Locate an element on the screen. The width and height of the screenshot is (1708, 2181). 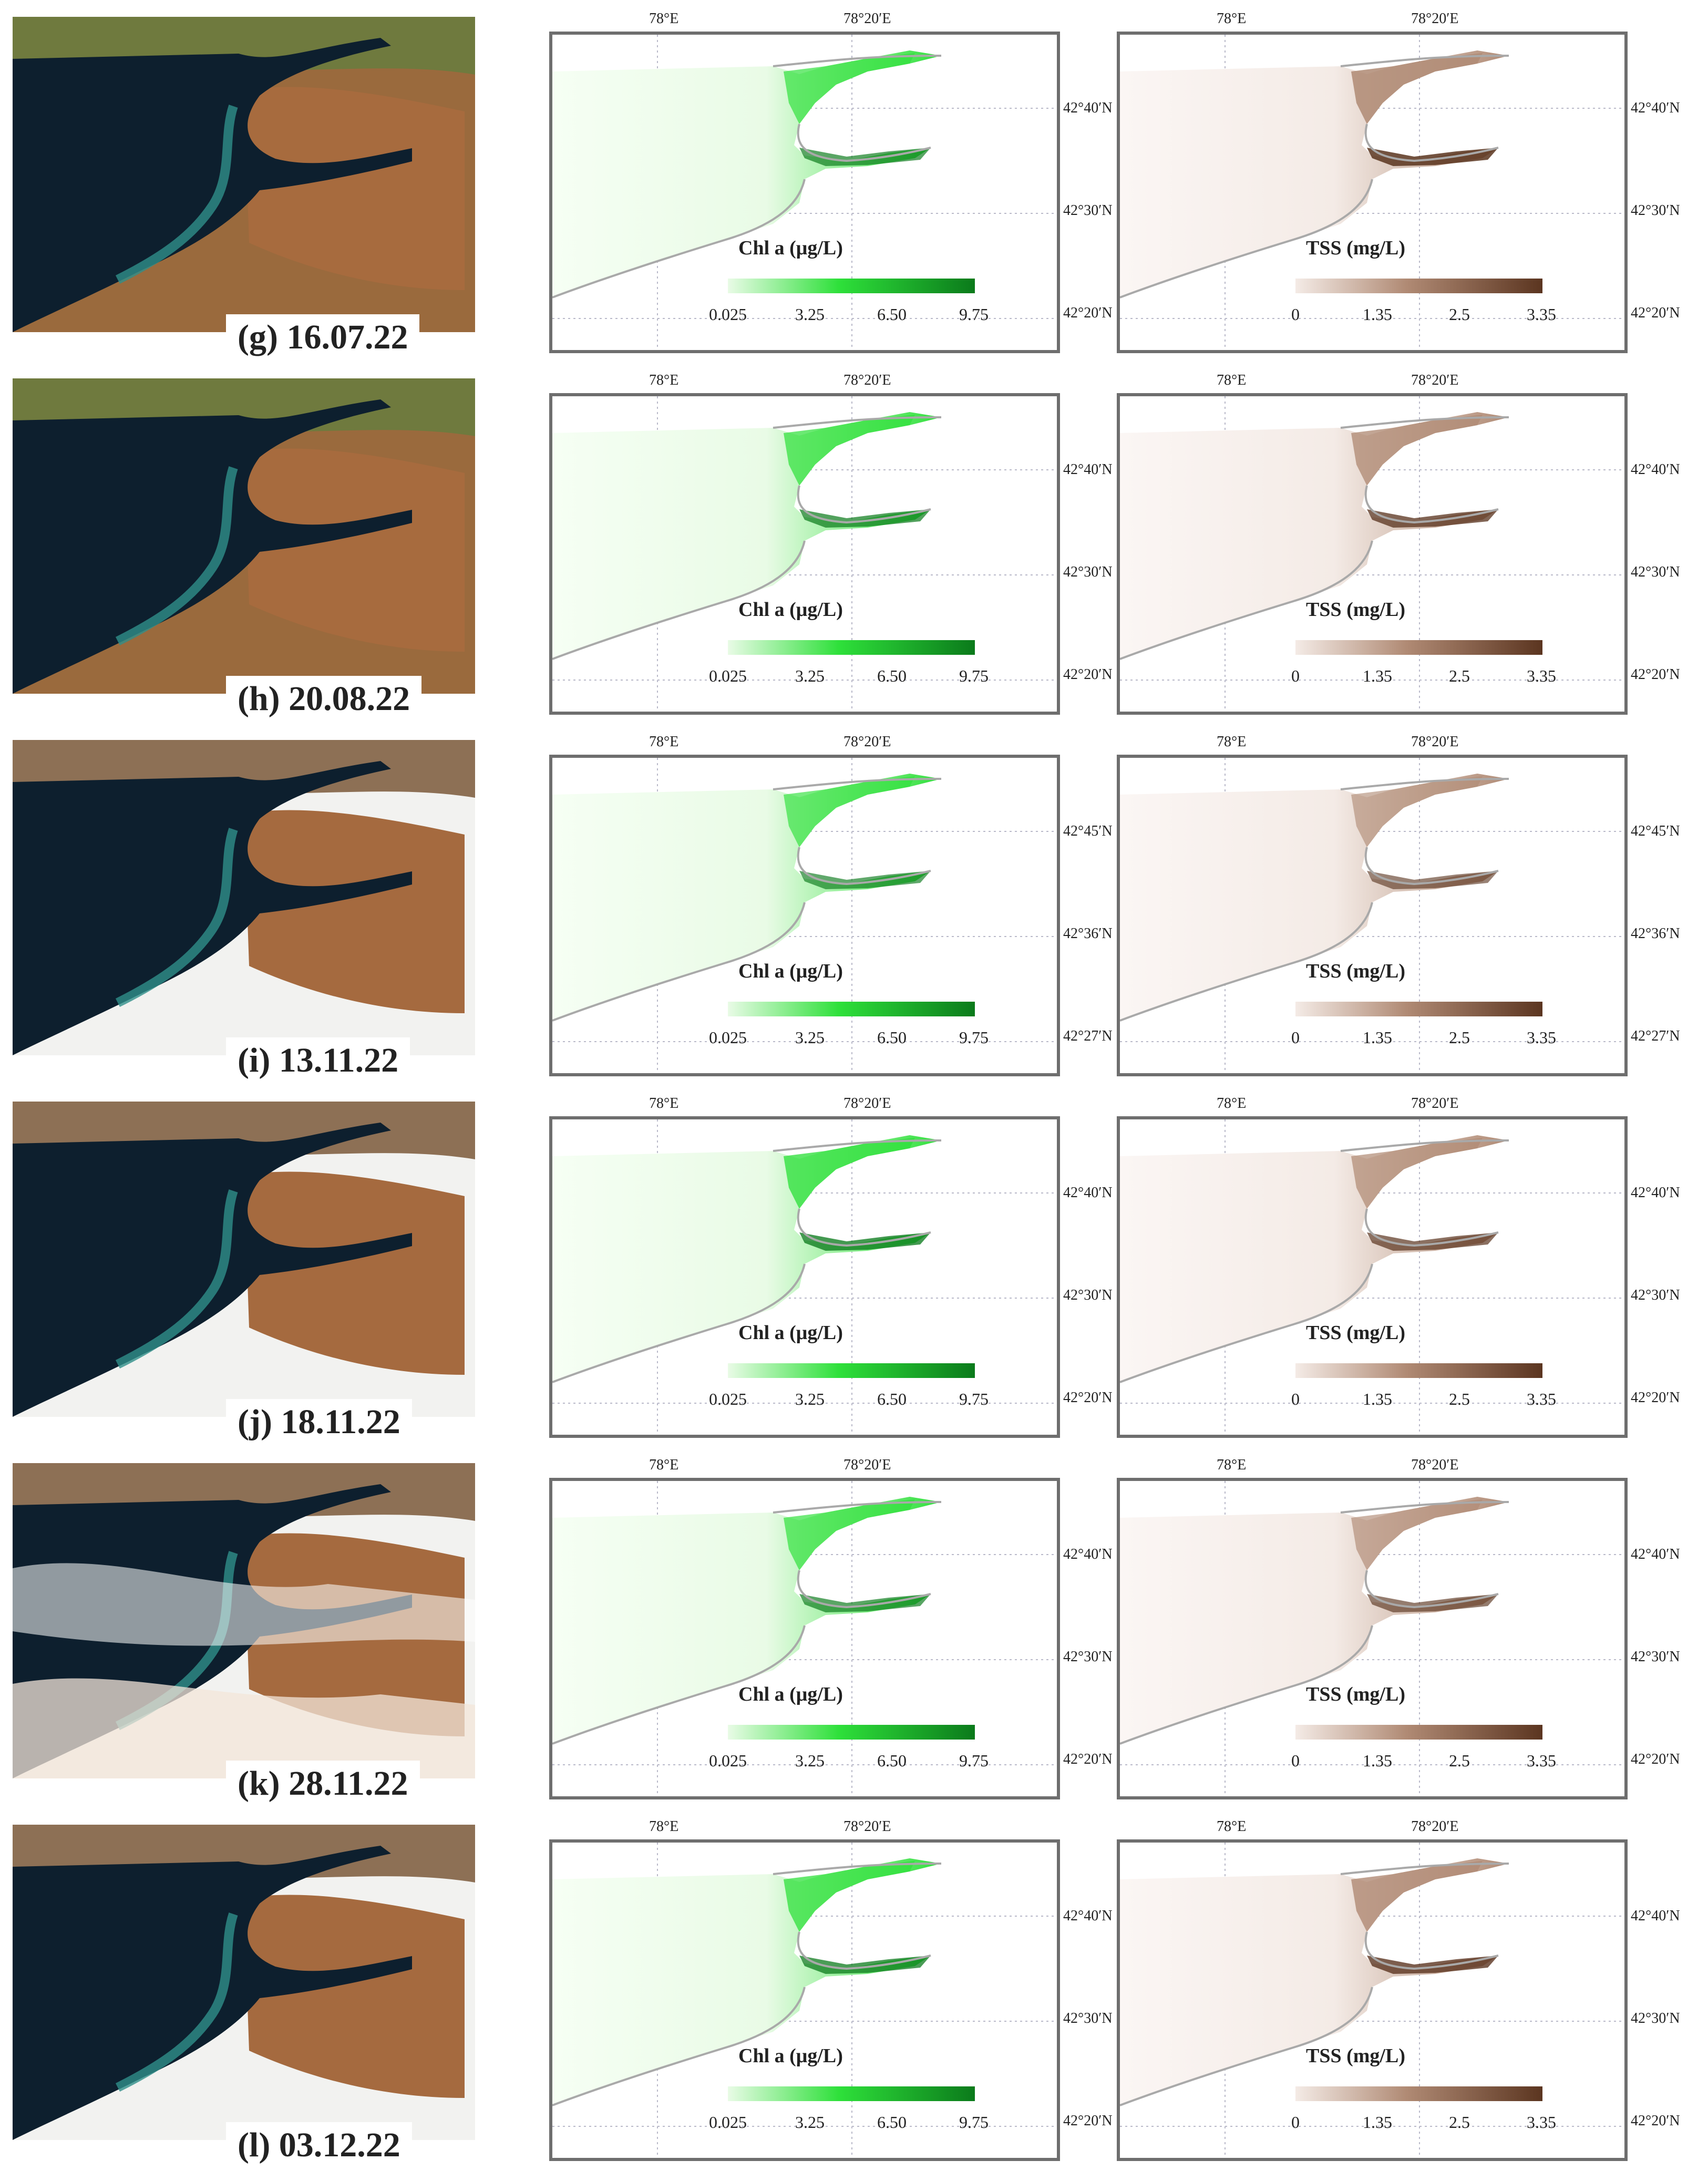
latitude-label: 42°36′N is located at coordinates (1655, 934).